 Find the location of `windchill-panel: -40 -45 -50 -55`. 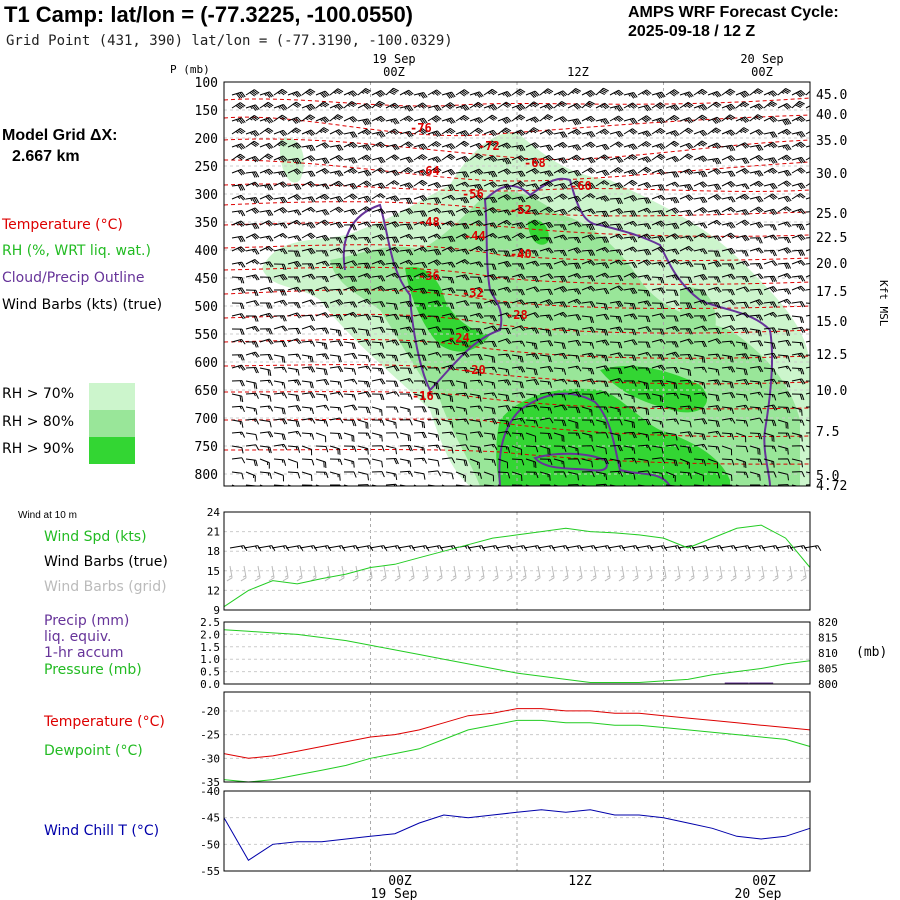

windchill-panel: -40 -45 -50 -55 is located at coordinates (505, 831).